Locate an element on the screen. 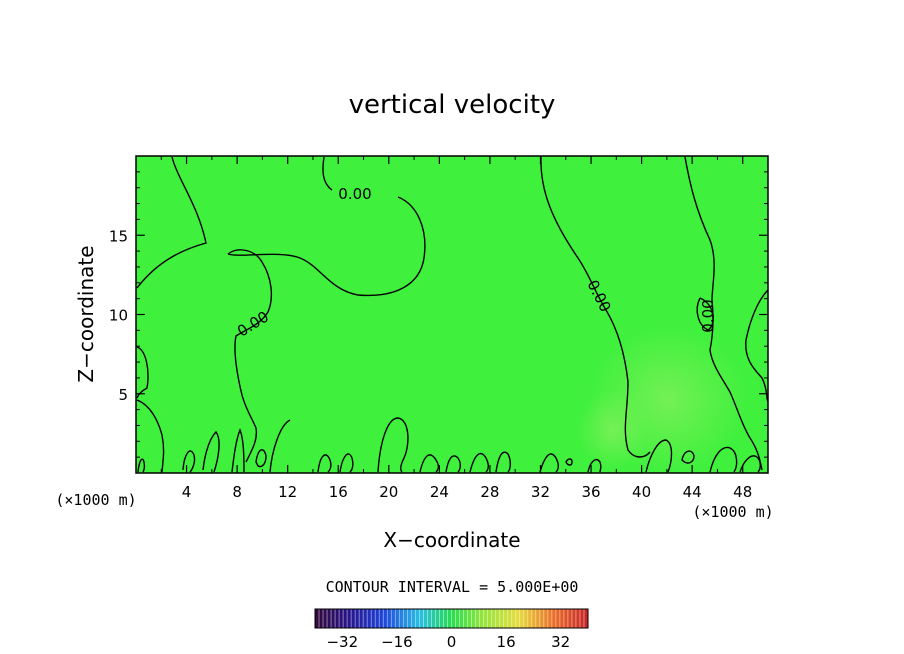 The width and height of the screenshot is (904, 654). x-unit-right: (×1000 m) is located at coordinates (732, 512).